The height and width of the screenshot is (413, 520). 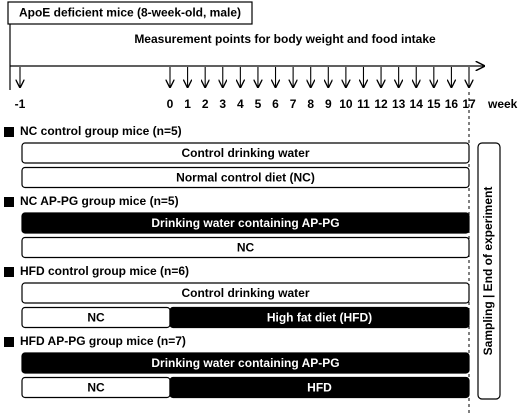 I want to click on week-label: -1, so click(x=20, y=104).